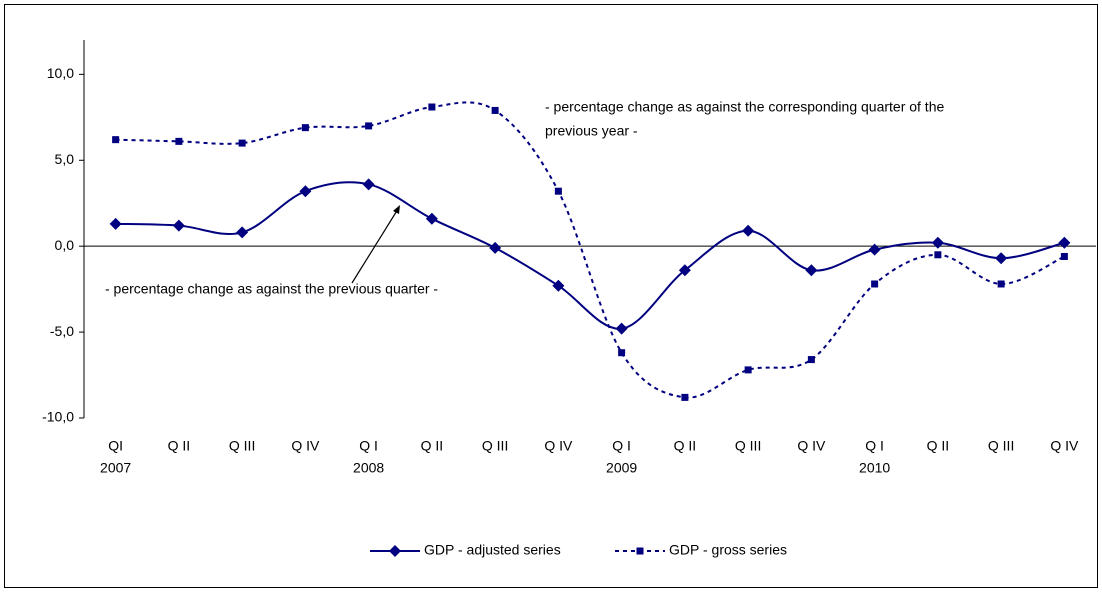 The width and height of the screenshot is (1102, 597). Describe the element at coordinates (115, 468) in the screenshot. I see `year-label: 2007` at that location.